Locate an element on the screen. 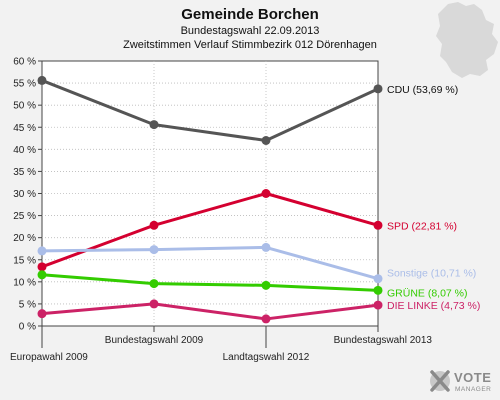 Image resolution: width=500 pixels, height=400 pixels. series-gr-ne is located at coordinates (210, 282).